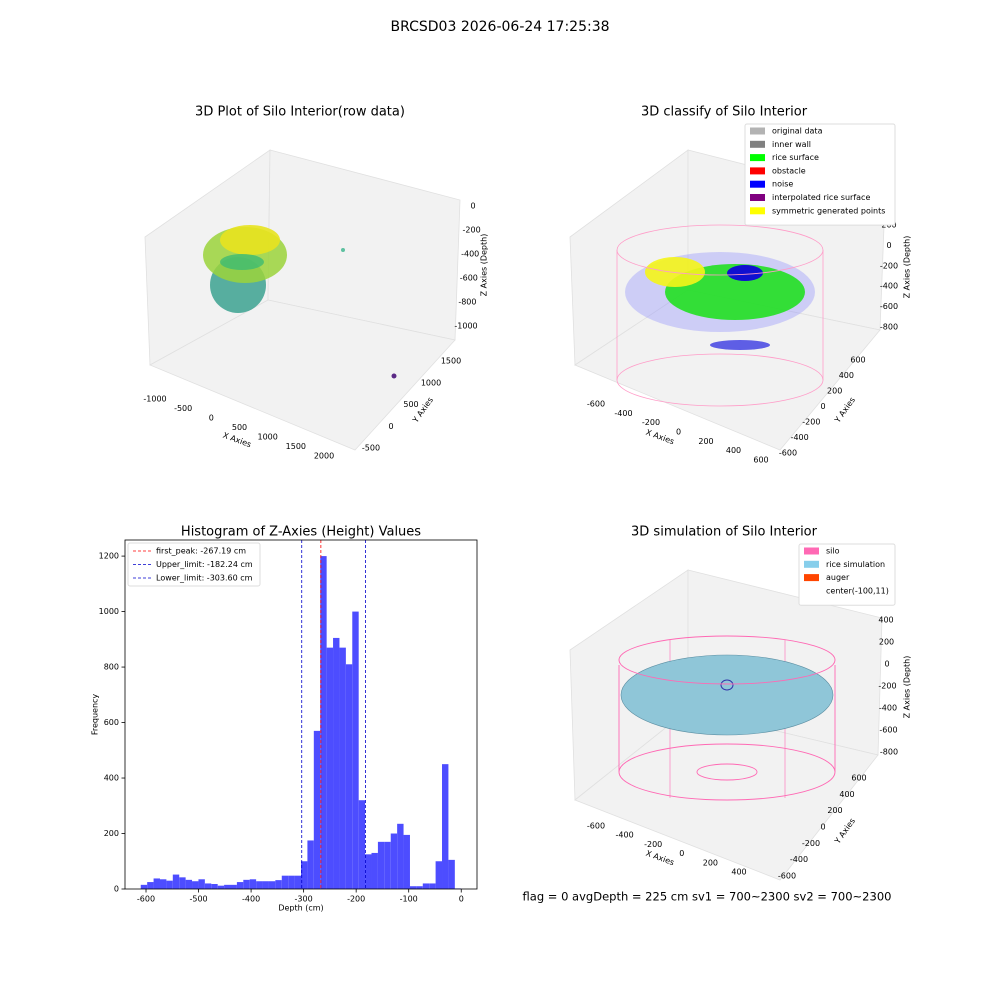 This screenshot has width=1000, height=1000. Describe the element at coordinates (499, 27) in the screenshot. I see `figure-title: BRCSD03 2026-06-24 17:25:38` at that location.